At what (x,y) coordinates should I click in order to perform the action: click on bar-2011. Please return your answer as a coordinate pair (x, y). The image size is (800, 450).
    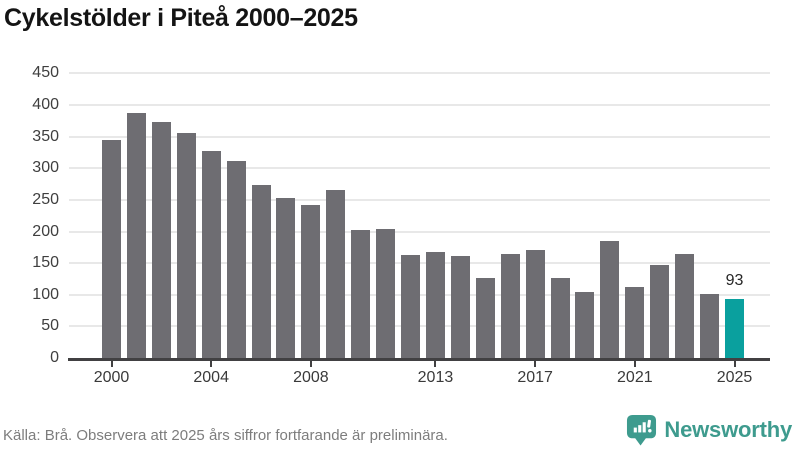
    Looking at the image, I should click on (386, 293).